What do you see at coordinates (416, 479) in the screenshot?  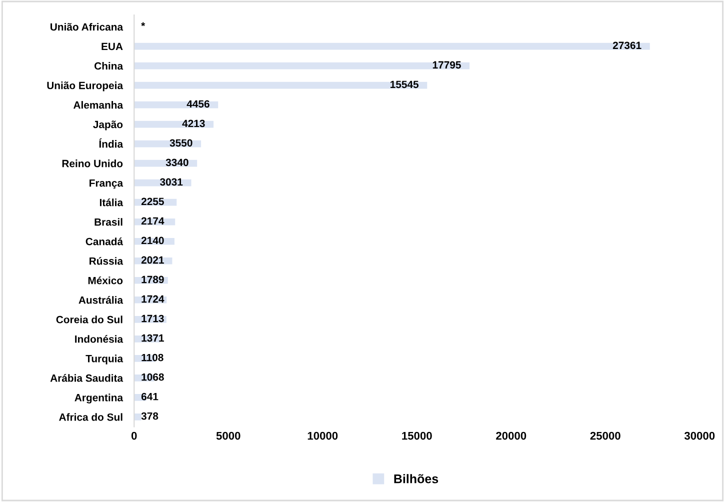 I see `legend-label: Bilhões` at bounding box center [416, 479].